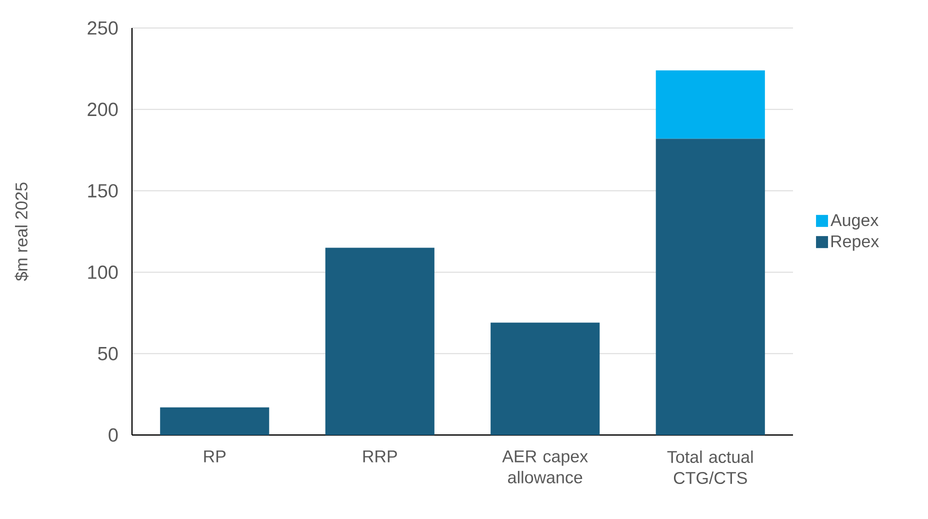  Describe the element at coordinates (710, 467) in the screenshot. I see `x-tick-label: Total actual CTG/CTS` at that location.